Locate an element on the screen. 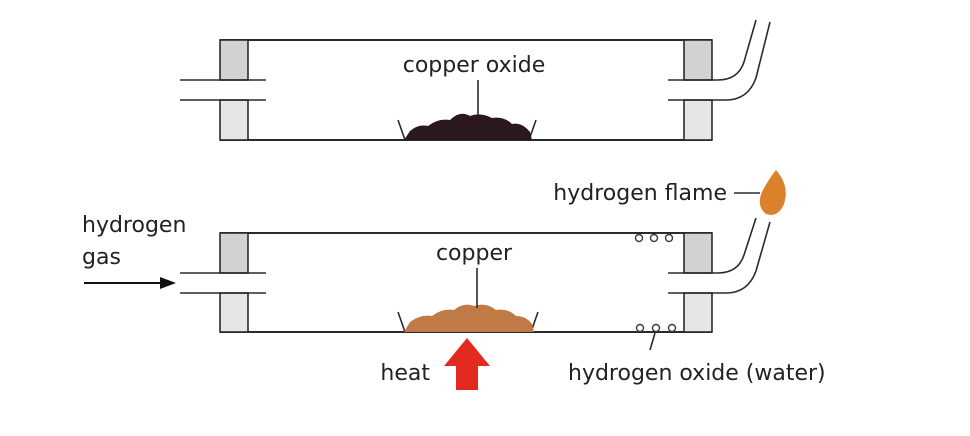 The width and height of the screenshot is (970, 436). bottom-left-stopper-upper is located at coordinates (234, 253).